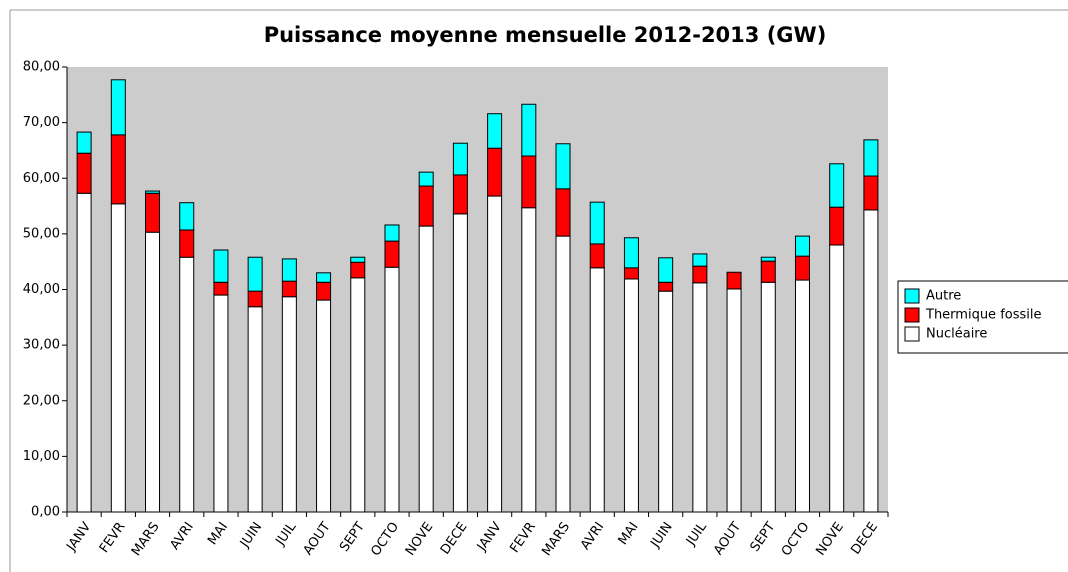 Image resolution: width=1068 pixels, height=572 pixels. I want to click on legend-label: Thermique fossile, so click(983, 315).